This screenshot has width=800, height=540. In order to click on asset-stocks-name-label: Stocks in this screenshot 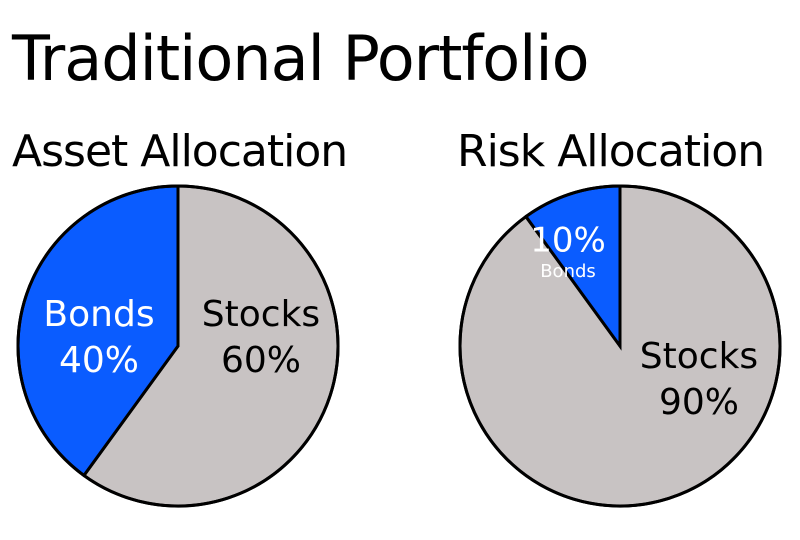, I will do `click(261, 314)`.